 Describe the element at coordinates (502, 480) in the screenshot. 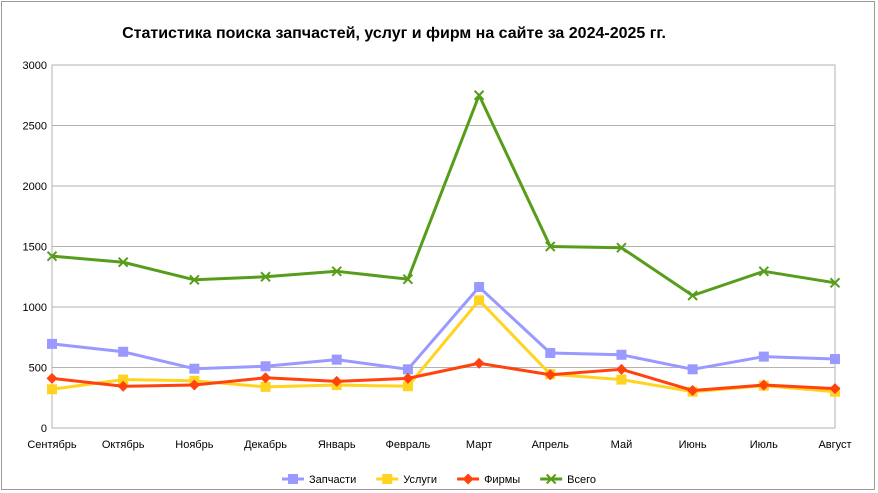

I see `legend-label: Фирмы` at that location.